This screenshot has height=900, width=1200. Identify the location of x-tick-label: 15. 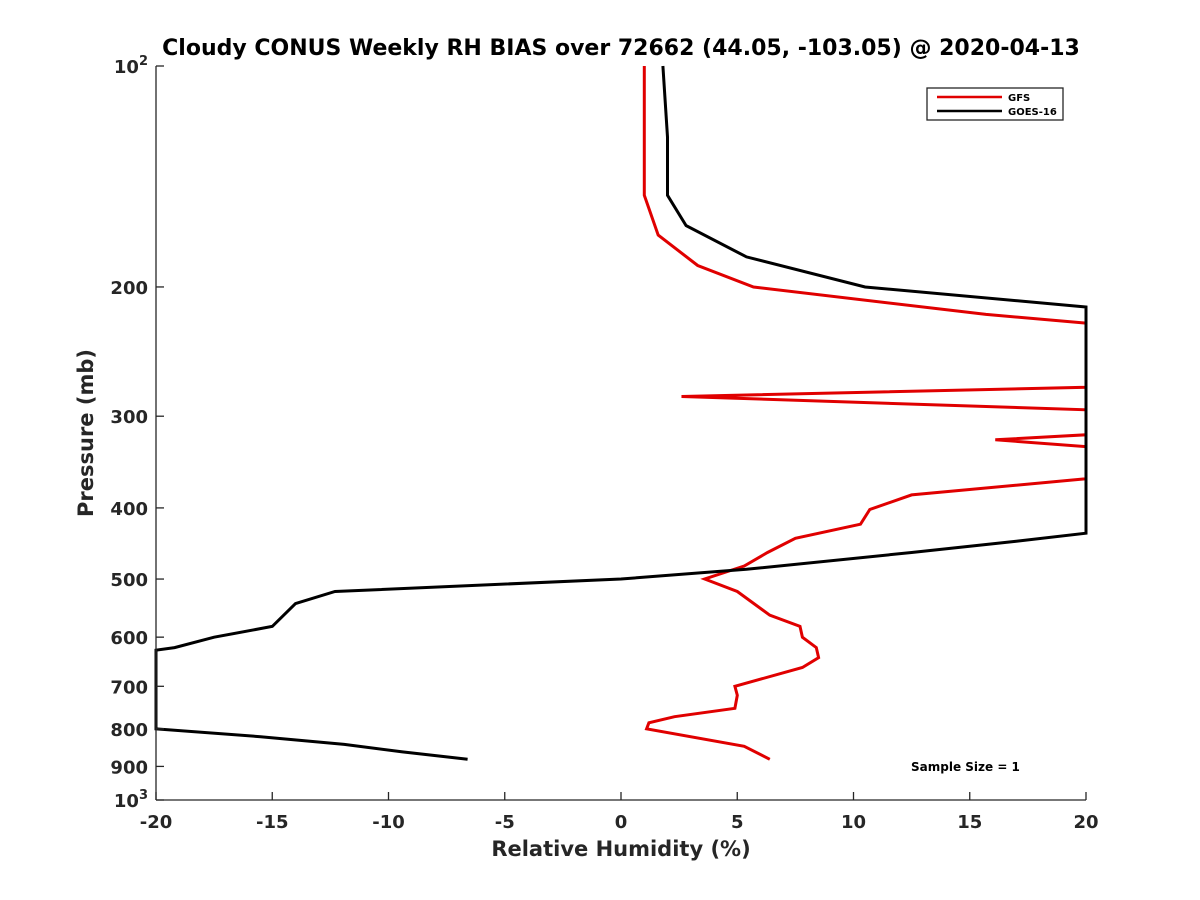
(969, 822).